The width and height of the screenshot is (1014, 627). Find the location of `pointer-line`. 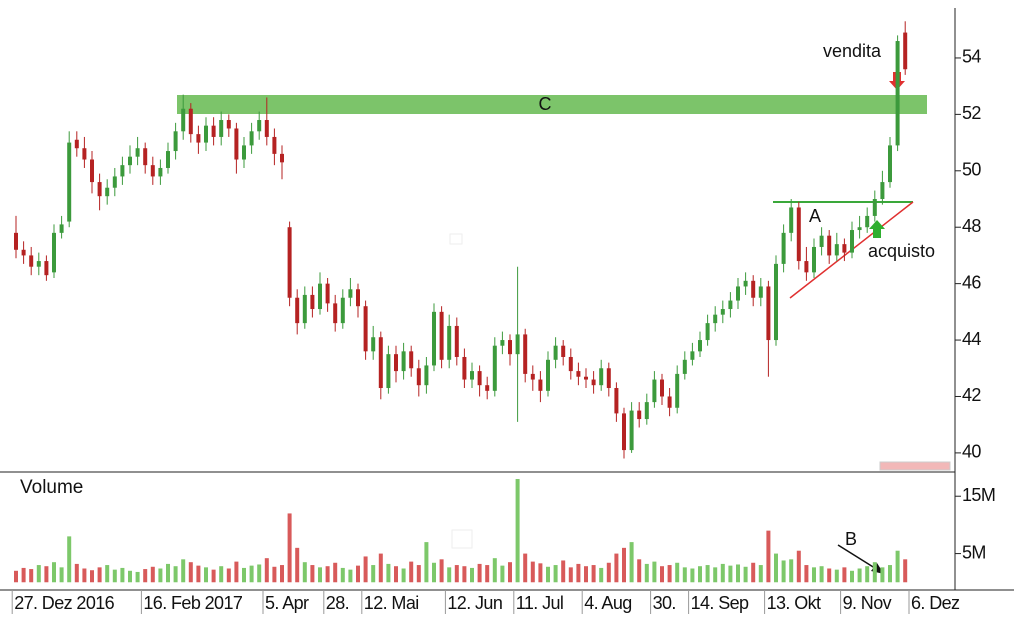

pointer-line is located at coordinates (858, 557).